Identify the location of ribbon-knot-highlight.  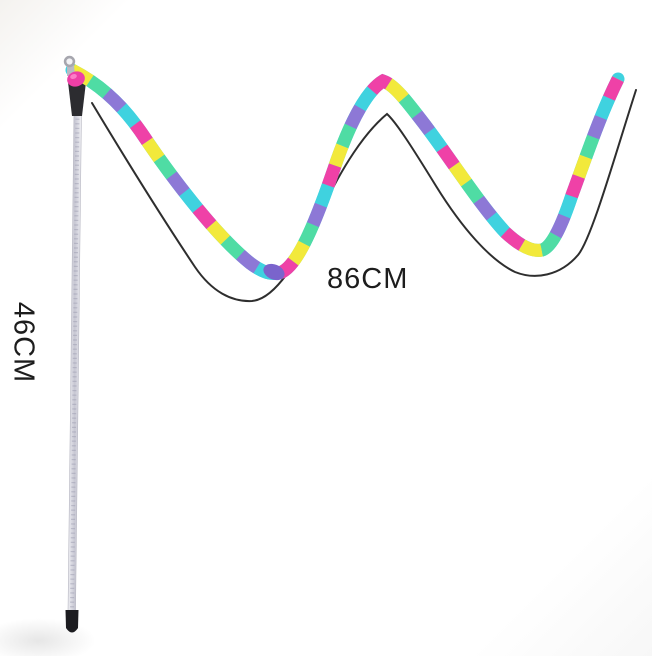
(73, 76).